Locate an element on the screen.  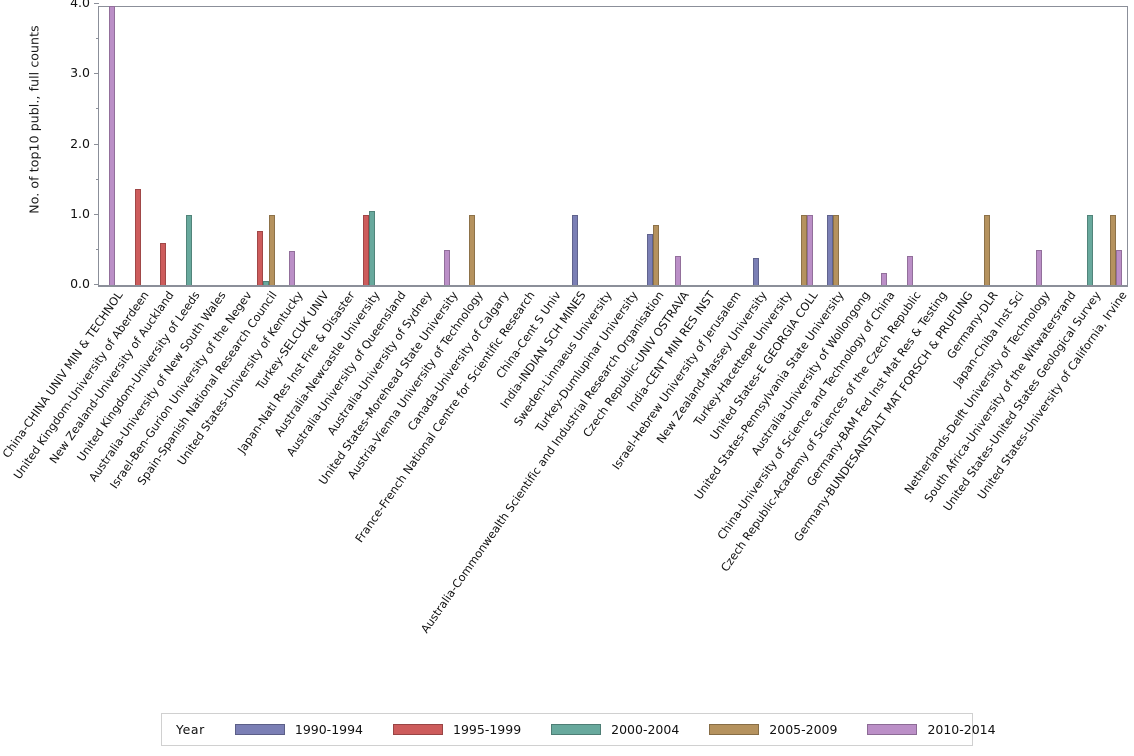
legend-item-label: 1990-1994 is located at coordinates (329, 729).